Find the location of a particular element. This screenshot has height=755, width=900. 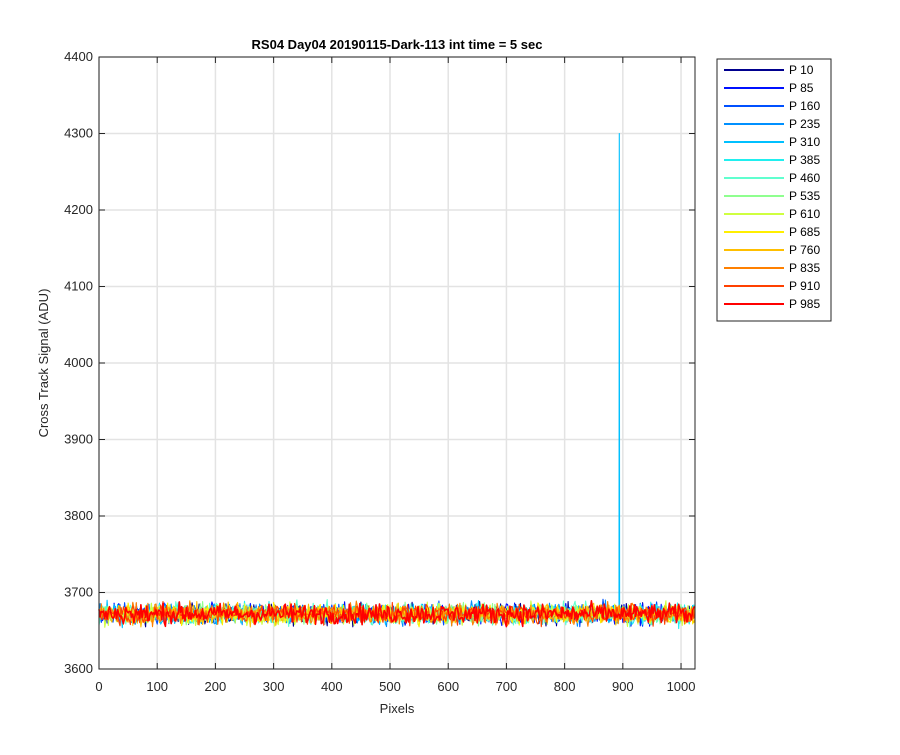

y-tick-label: 4300 is located at coordinates (78, 133).